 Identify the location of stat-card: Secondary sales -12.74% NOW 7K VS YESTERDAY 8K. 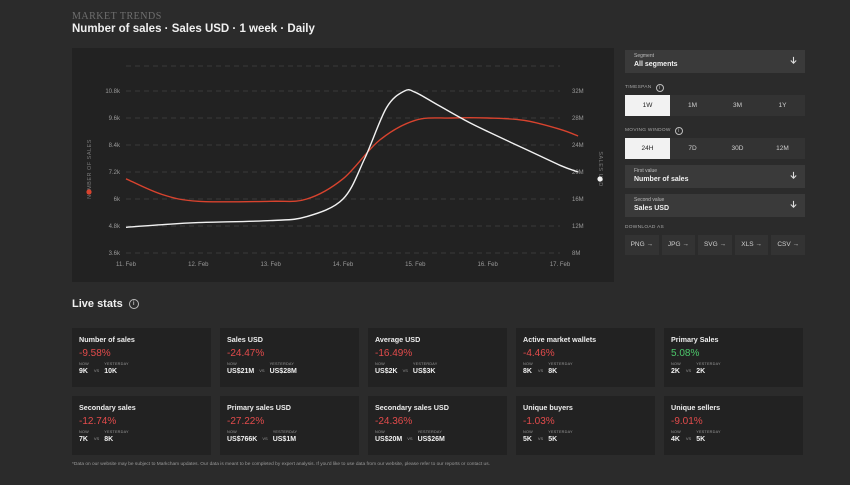
(141, 425).